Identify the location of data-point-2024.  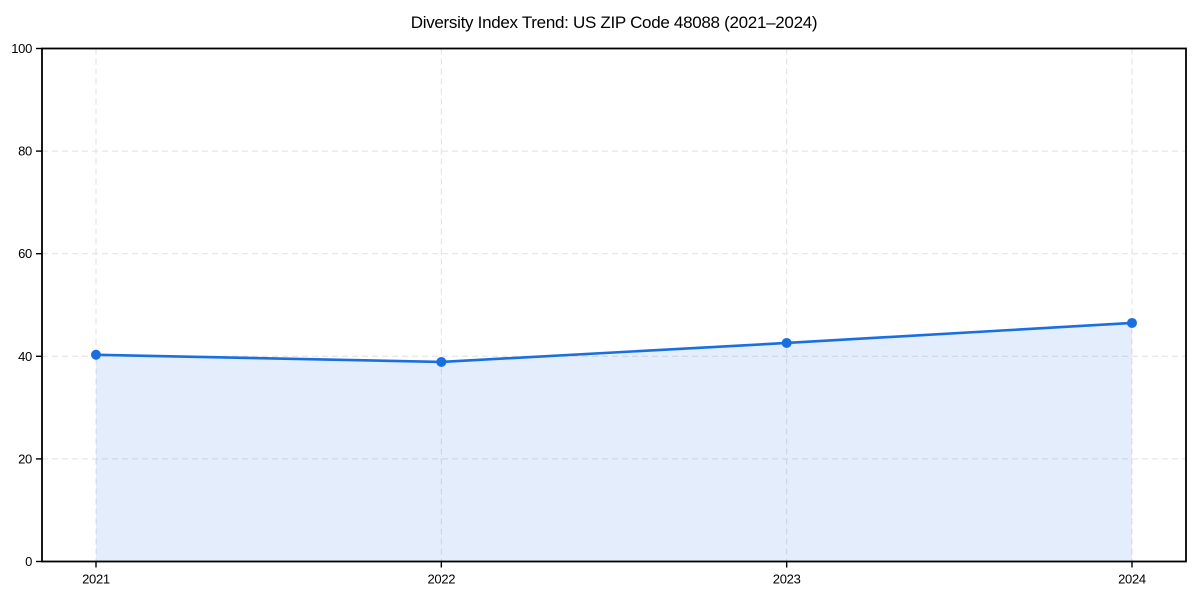
(1132, 322).